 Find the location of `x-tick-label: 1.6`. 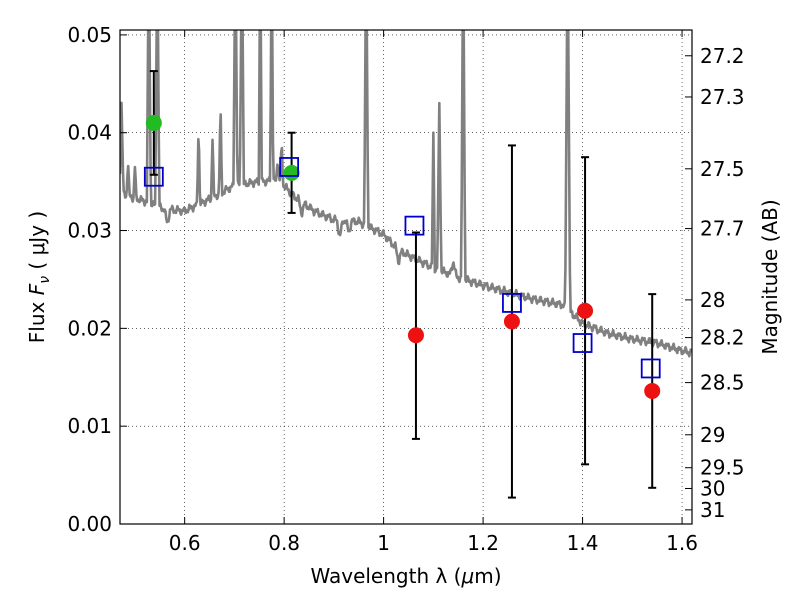

x-tick-label: 1.6 is located at coordinates (682, 543).